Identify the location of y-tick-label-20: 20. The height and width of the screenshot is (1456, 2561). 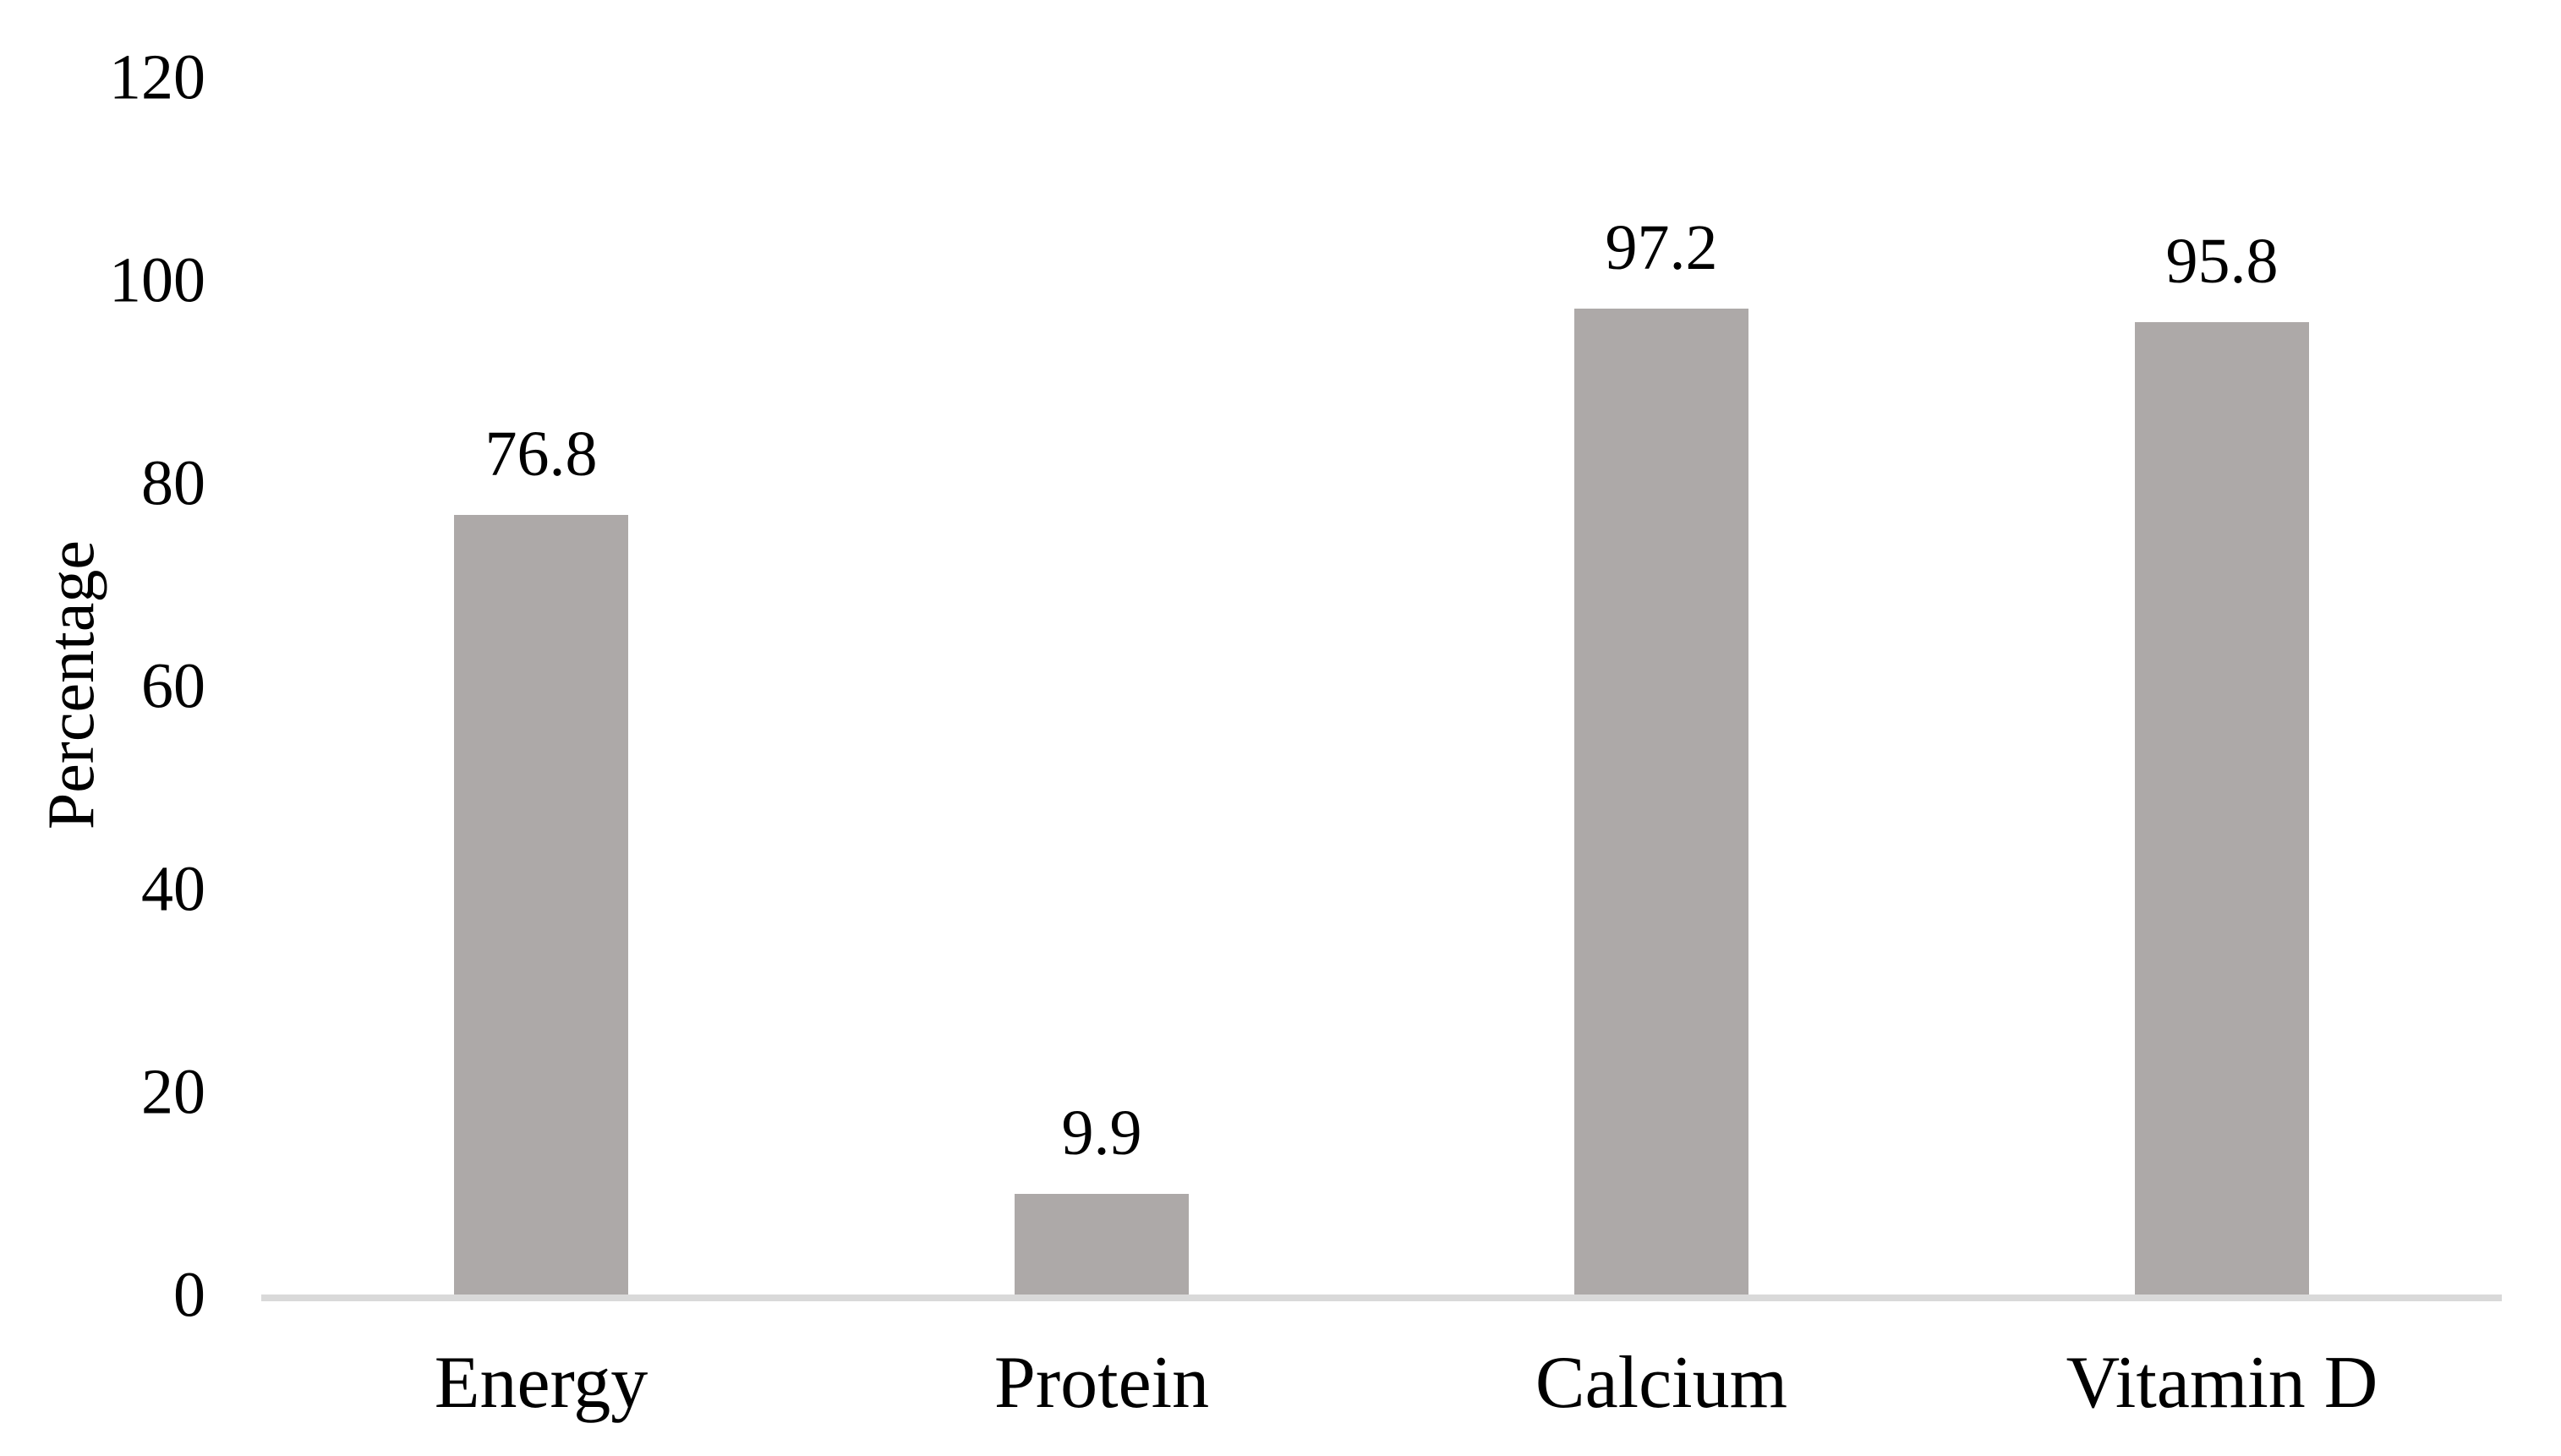
(173, 1092).